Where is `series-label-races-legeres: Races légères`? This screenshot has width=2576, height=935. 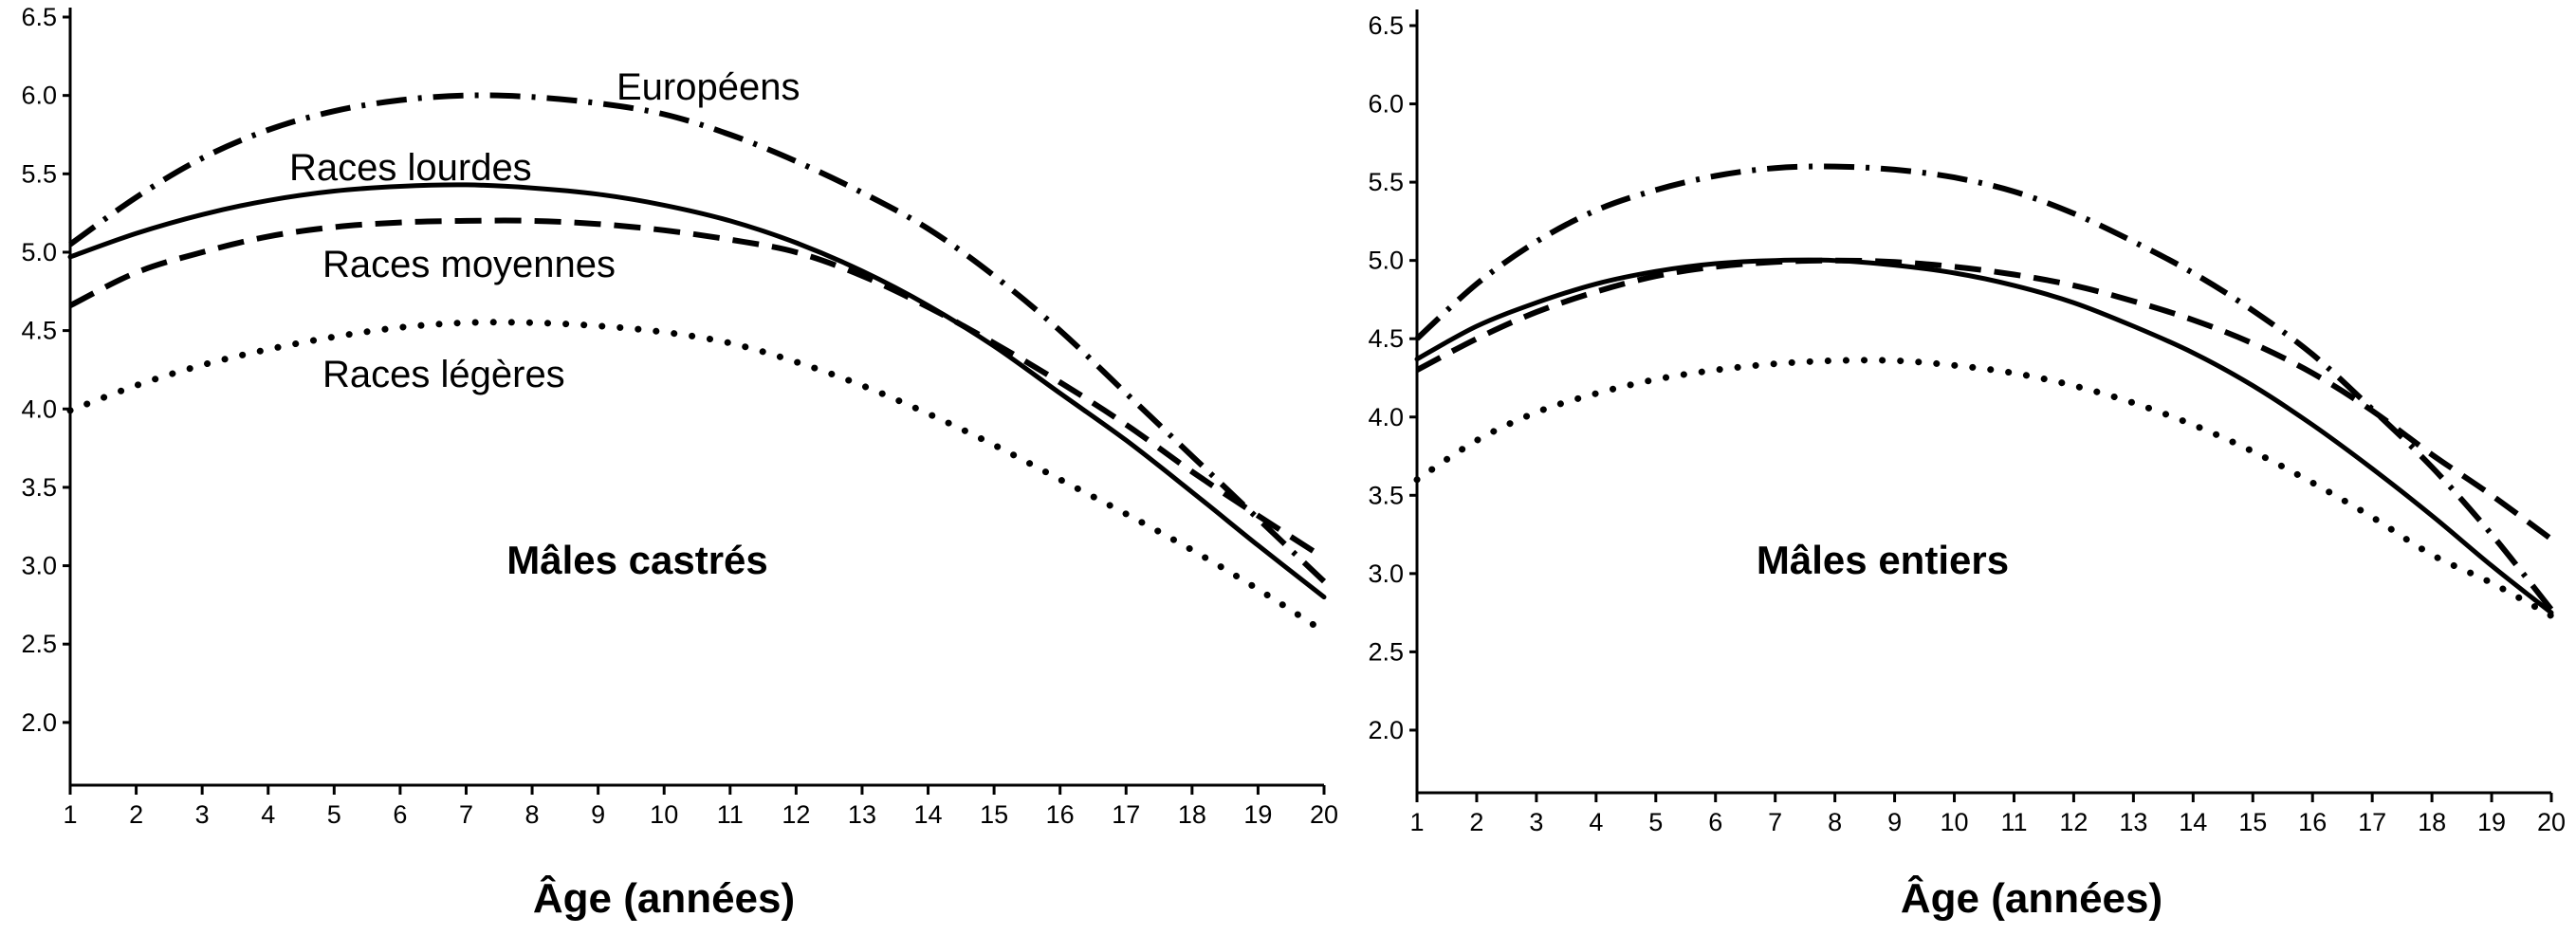 series-label-races-legeres: Races légères is located at coordinates (443, 374).